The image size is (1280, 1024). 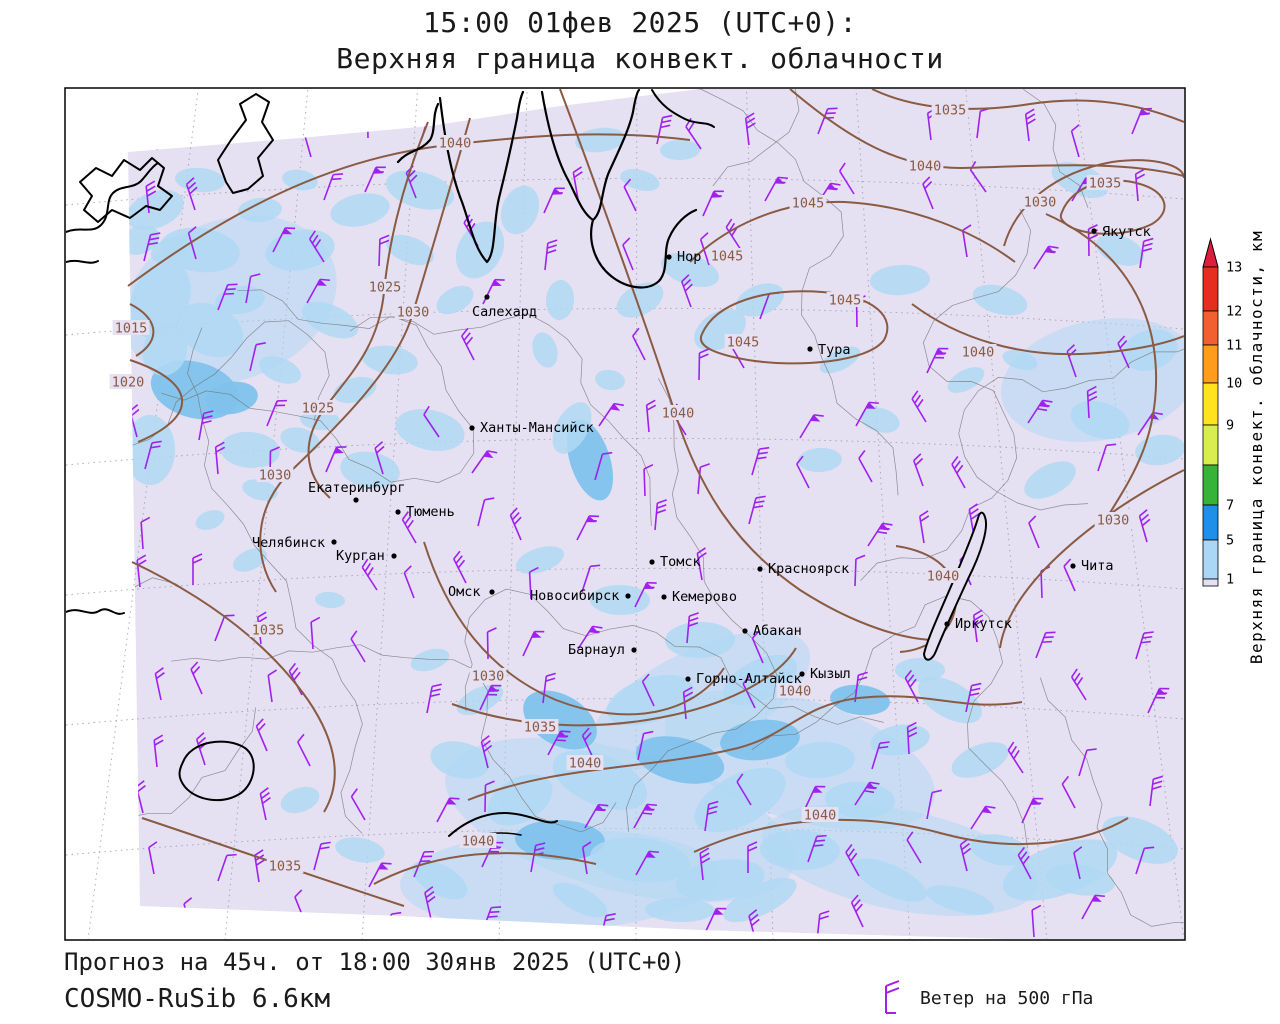 What do you see at coordinates (288, 543) in the screenshot?
I see `city-label: Челябинск` at bounding box center [288, 543].